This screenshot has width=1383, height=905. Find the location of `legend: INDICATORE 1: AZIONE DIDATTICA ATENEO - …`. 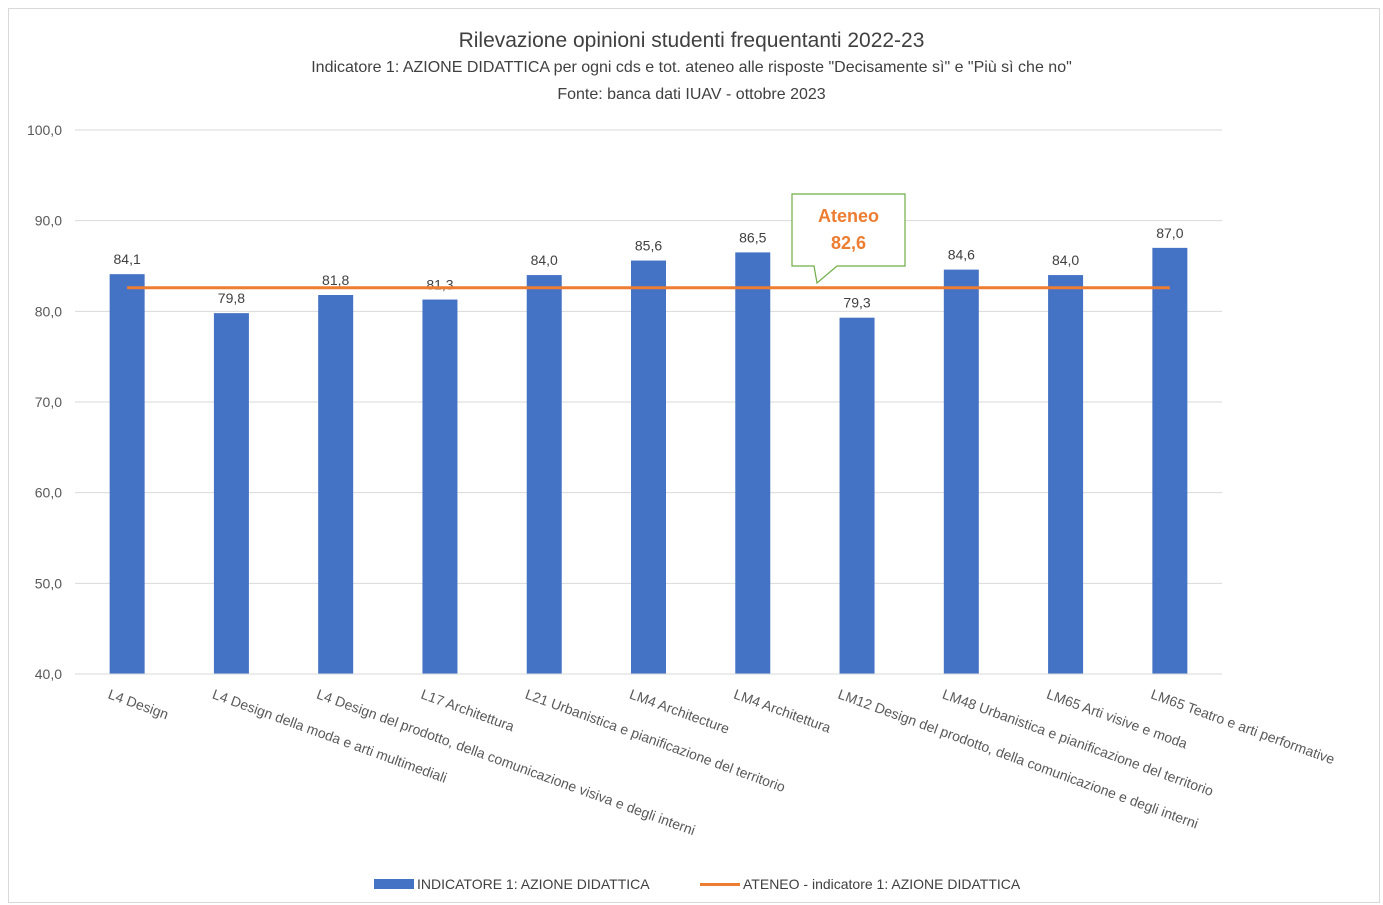

legend: INDICATORE 1: AZIONE DIDATTICA ATENEO - … is located at coordinates (691, 886).